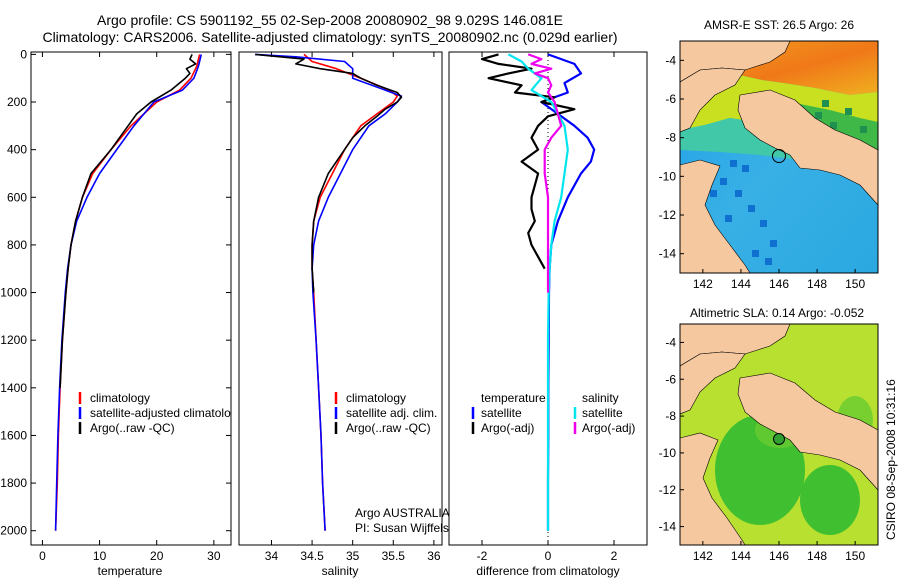 The width and height of the screenshot is (900, 580). I want to click on legend-heading-salinity: salinity, so click(600, 398).